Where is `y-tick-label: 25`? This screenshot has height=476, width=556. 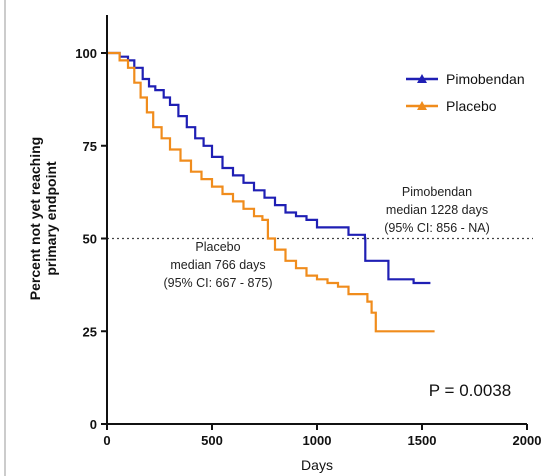
y-tick-label: 25 is located at coordinates (90, 331).